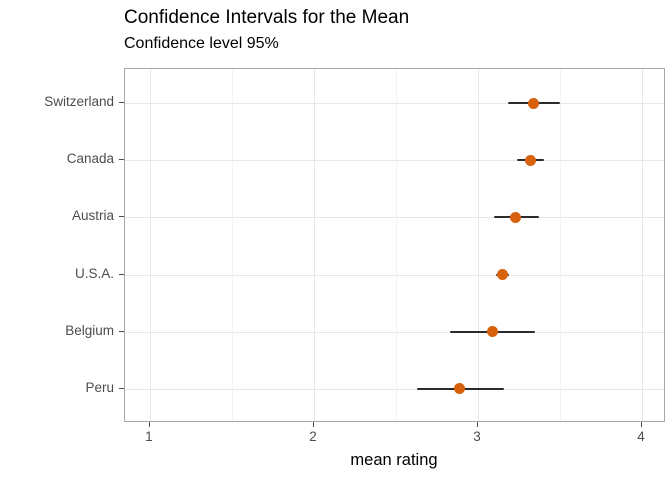 The width and height of the screenshot is (672, 480). Describe the element at coordinates (530, 160) in the screenshot. I see `mean-point-canada` at that location.